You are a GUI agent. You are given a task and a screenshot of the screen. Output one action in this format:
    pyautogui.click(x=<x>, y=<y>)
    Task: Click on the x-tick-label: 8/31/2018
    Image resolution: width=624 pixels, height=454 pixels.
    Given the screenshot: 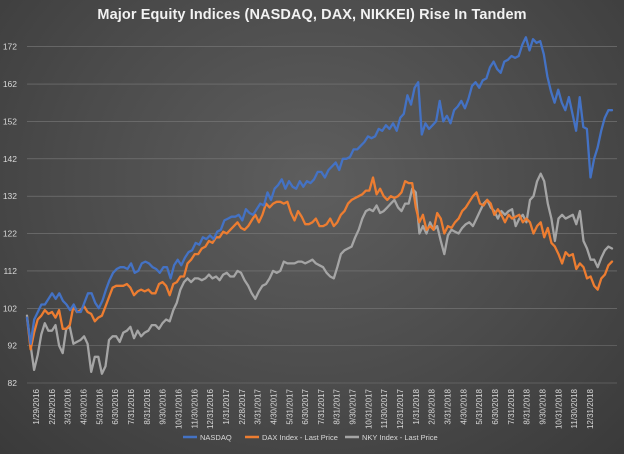 What is the action you would take?
    pyautogui.click(x=527, y=406)
    